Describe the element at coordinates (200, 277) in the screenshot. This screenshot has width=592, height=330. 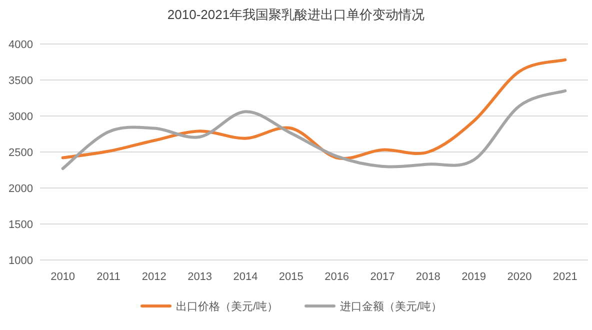
I see `x-tick-label: 2013` at that location.